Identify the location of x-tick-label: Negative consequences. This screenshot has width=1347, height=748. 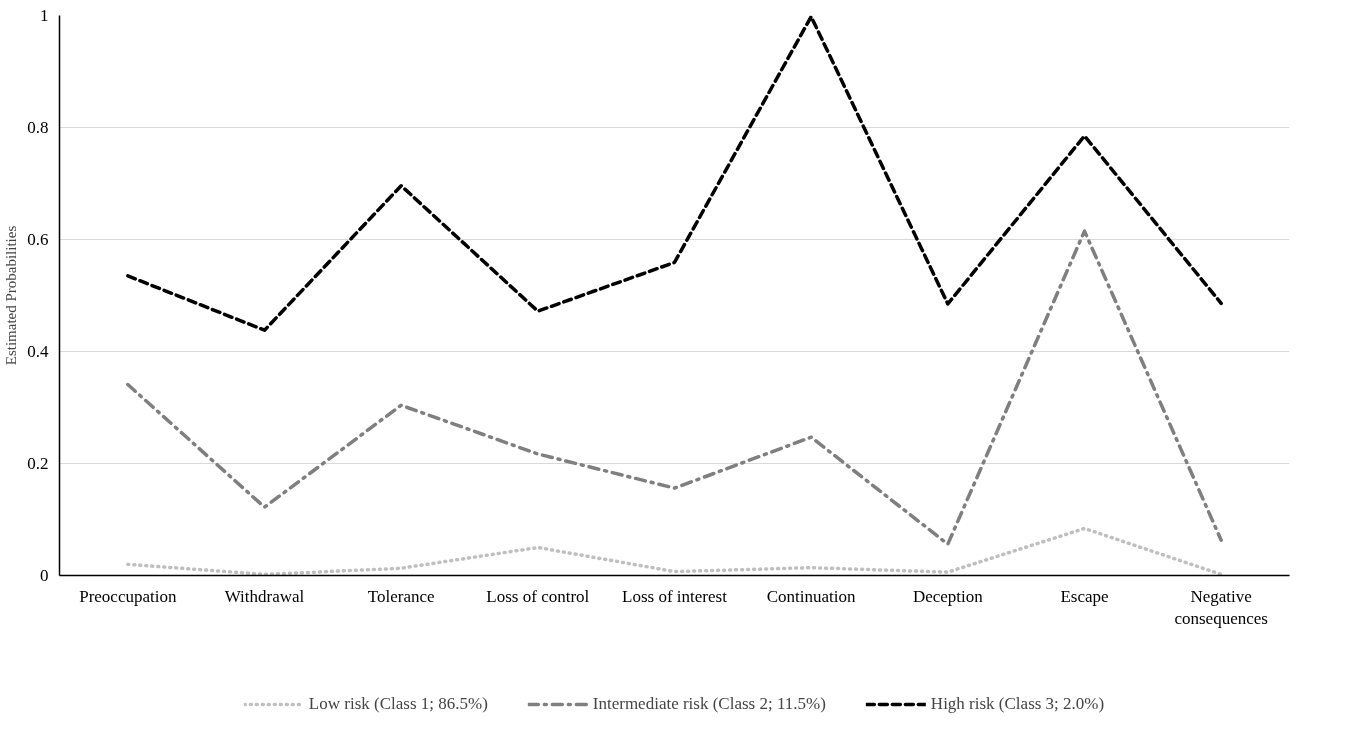
(1221, 607).